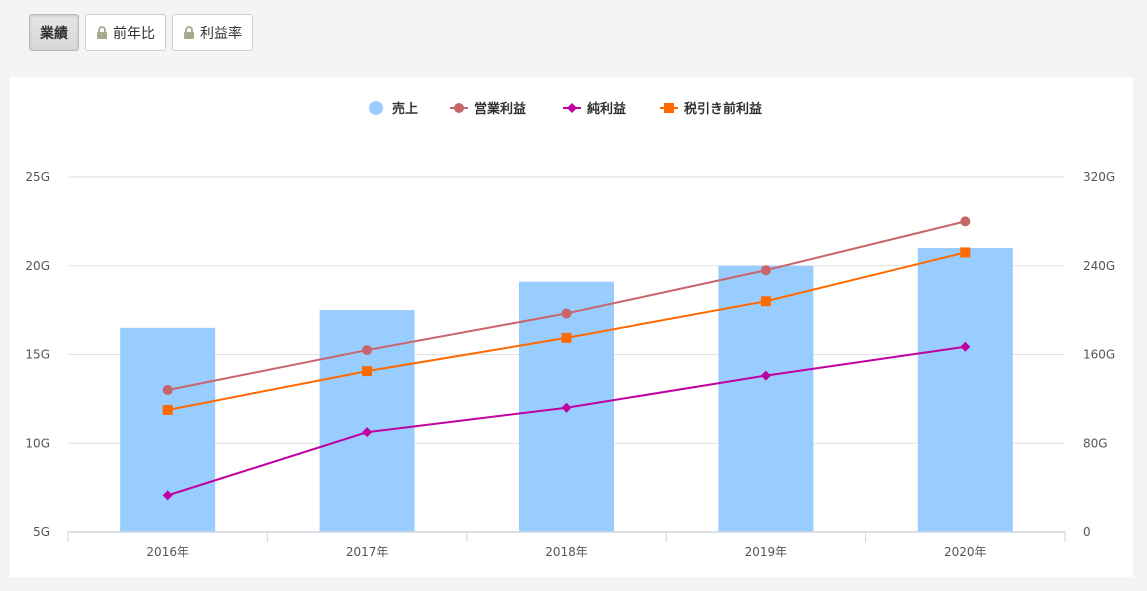 The image size is (1147, 591). Describe the element at coordinates (41, 532) in the screenshot. I see `left-tick-label: 5G` at that location.